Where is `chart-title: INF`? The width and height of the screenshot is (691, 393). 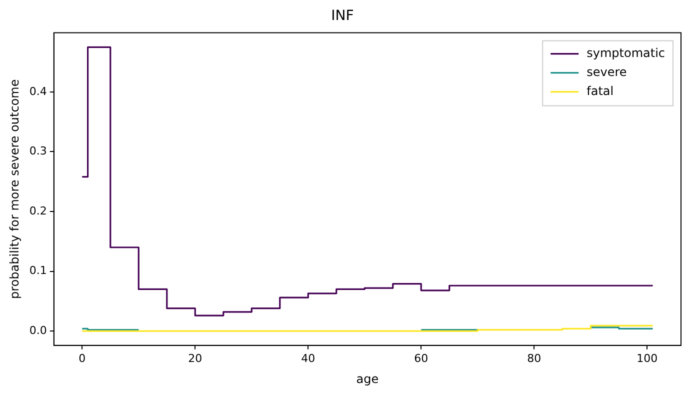 chart-title: INF is located at coordinates (342, 16).